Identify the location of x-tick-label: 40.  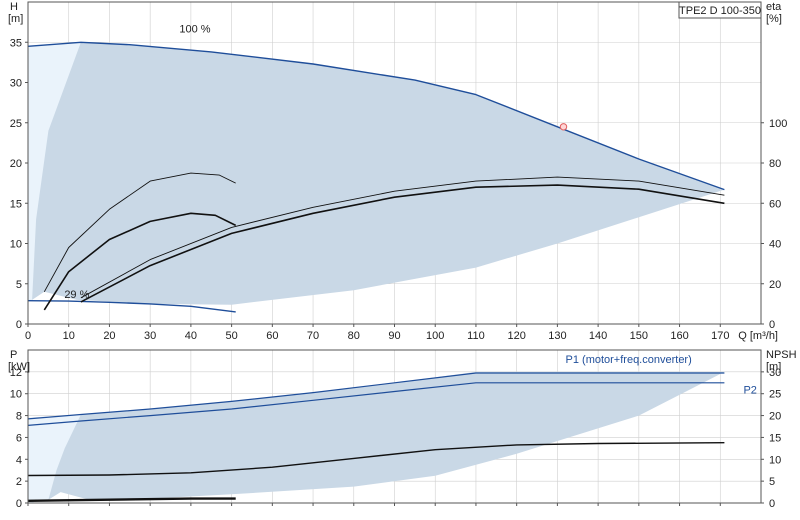
(191, 336).